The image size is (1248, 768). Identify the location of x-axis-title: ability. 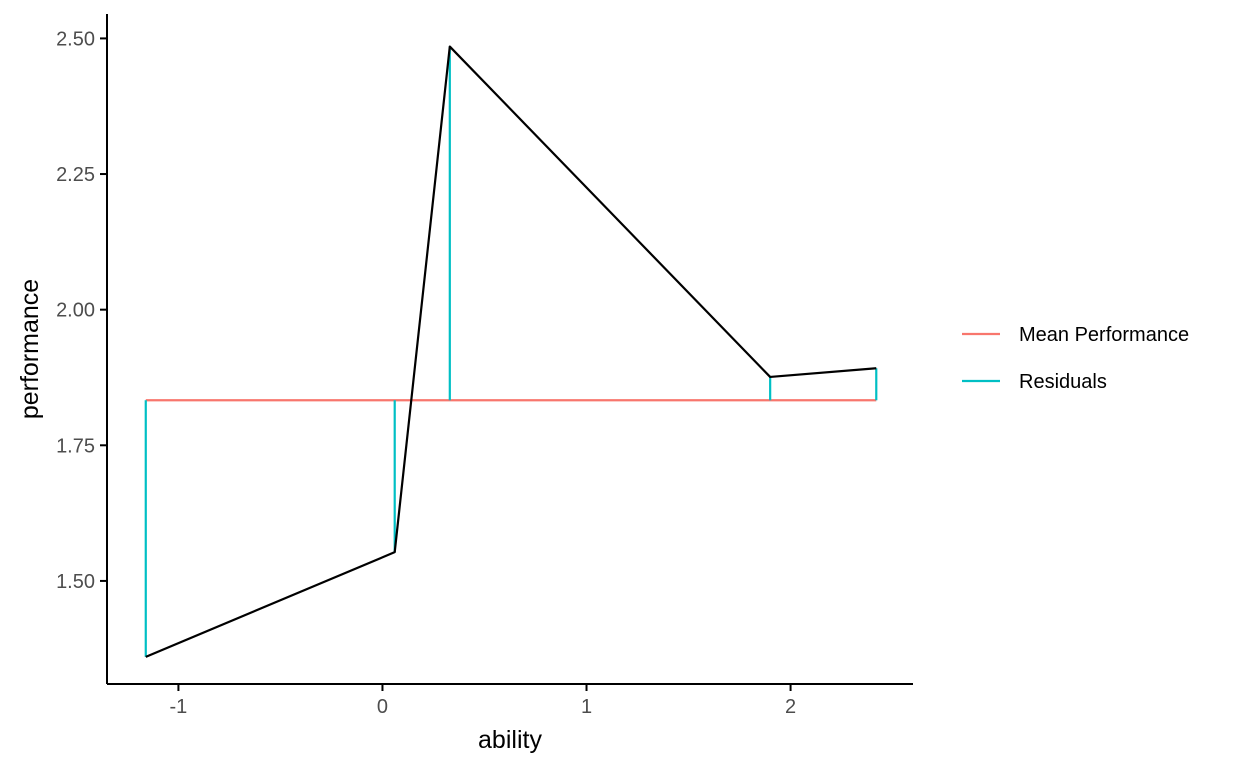
(510, 740).